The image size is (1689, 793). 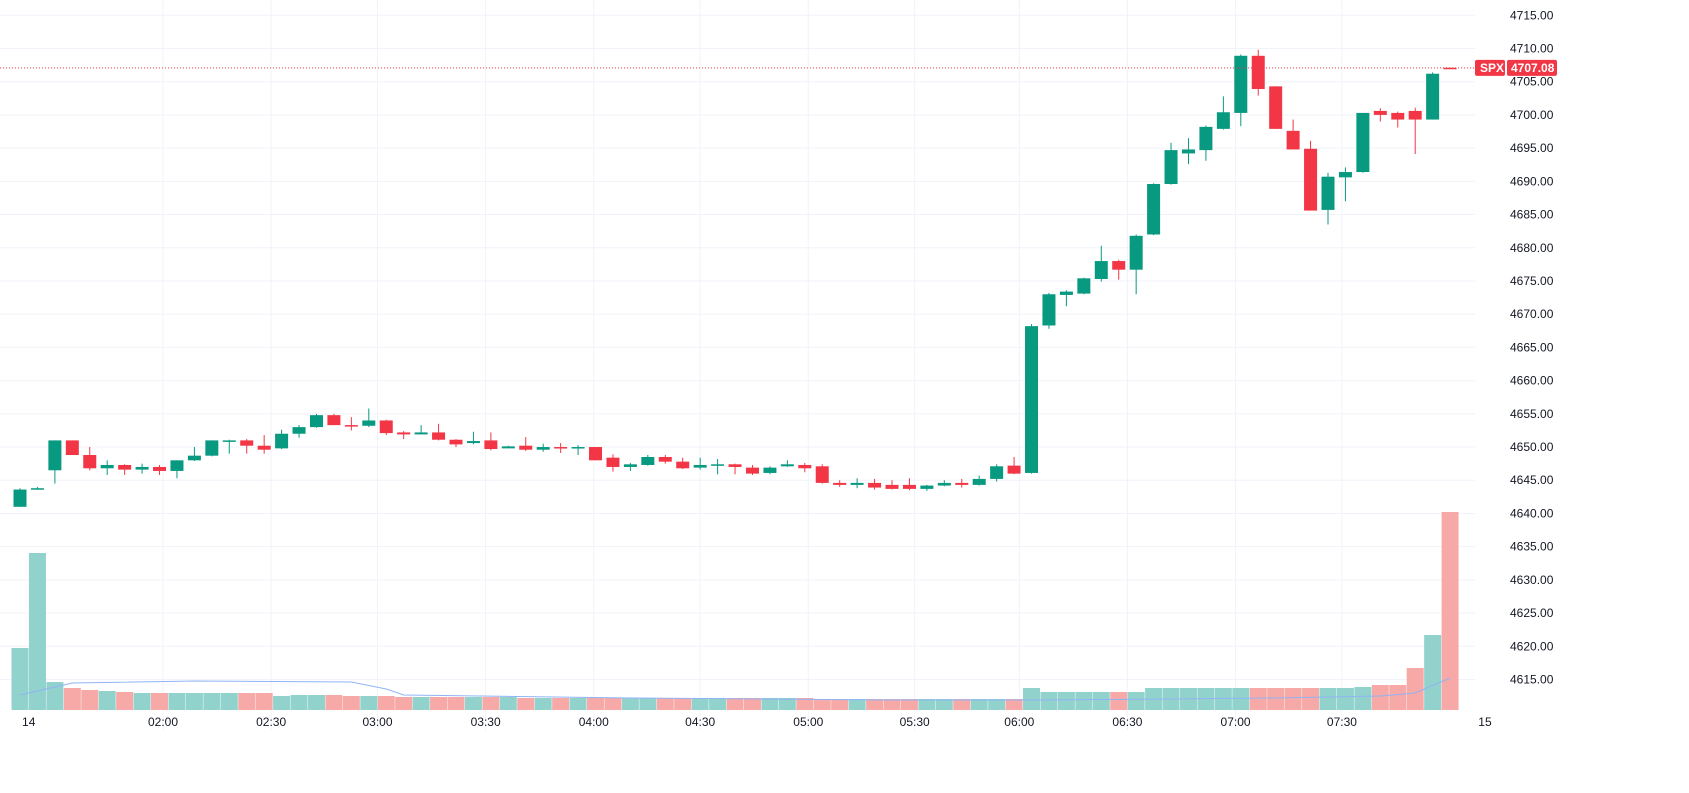 What do you see at coordinates (378, 722) in the screenshot?
I see `time-tick-label: 03:00` at bounding box center [378, 722].